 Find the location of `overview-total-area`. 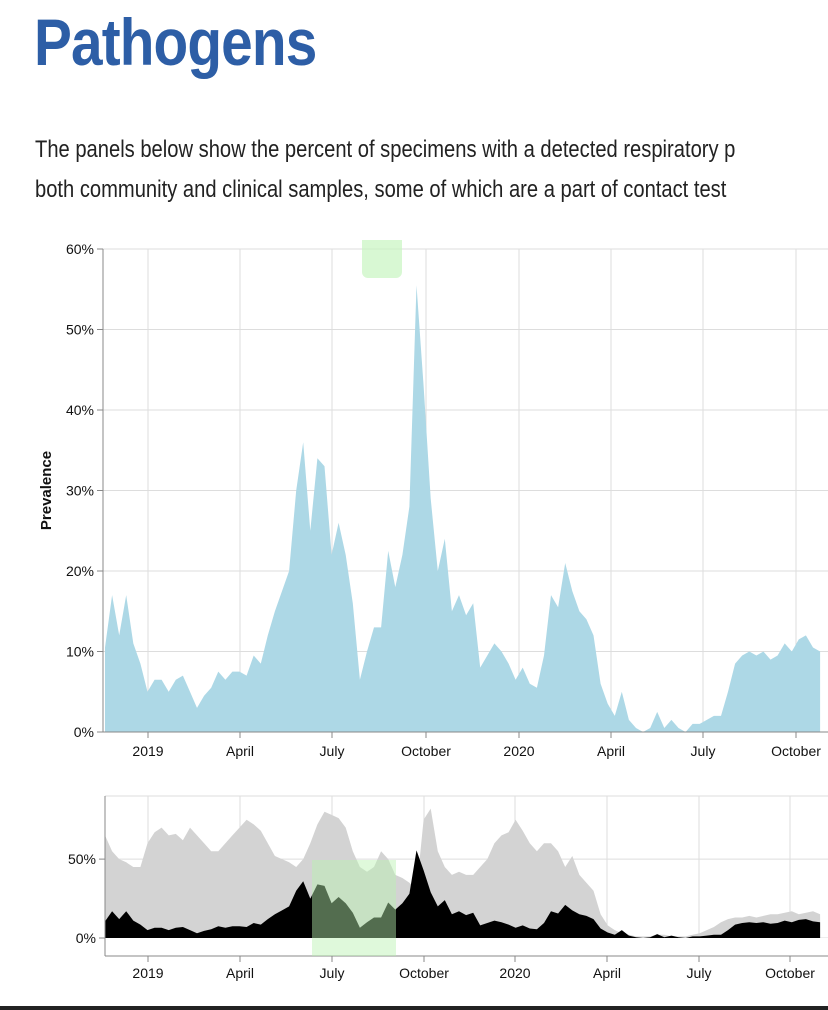

overview-total-area is located at coordinates (463, 873).